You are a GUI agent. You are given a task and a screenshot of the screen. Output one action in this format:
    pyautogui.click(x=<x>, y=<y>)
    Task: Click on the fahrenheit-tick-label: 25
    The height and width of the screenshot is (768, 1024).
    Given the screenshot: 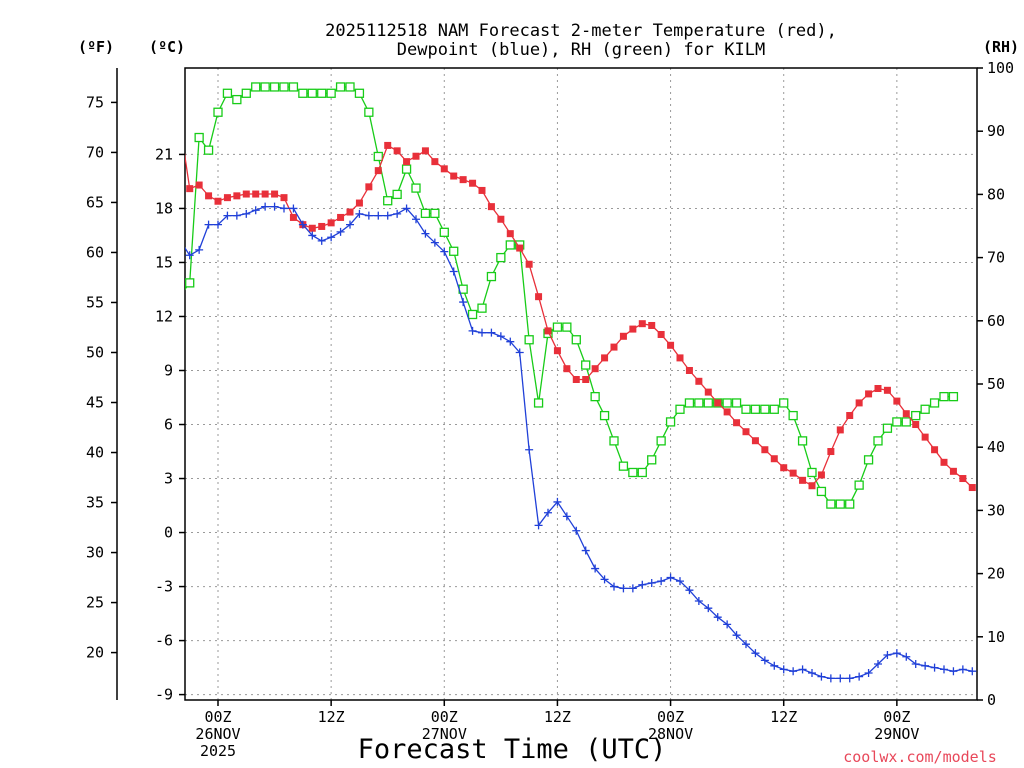 What is the action you would take?
    pyautogui.click(x=95, y=603)
    